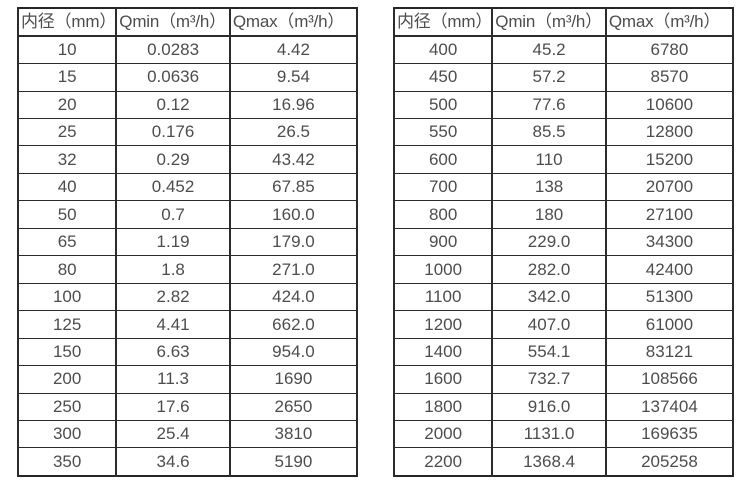 This screenshot has width=750, height=483. I want to click on header-cell: Qmax（m³/h）, so click(293, 22).